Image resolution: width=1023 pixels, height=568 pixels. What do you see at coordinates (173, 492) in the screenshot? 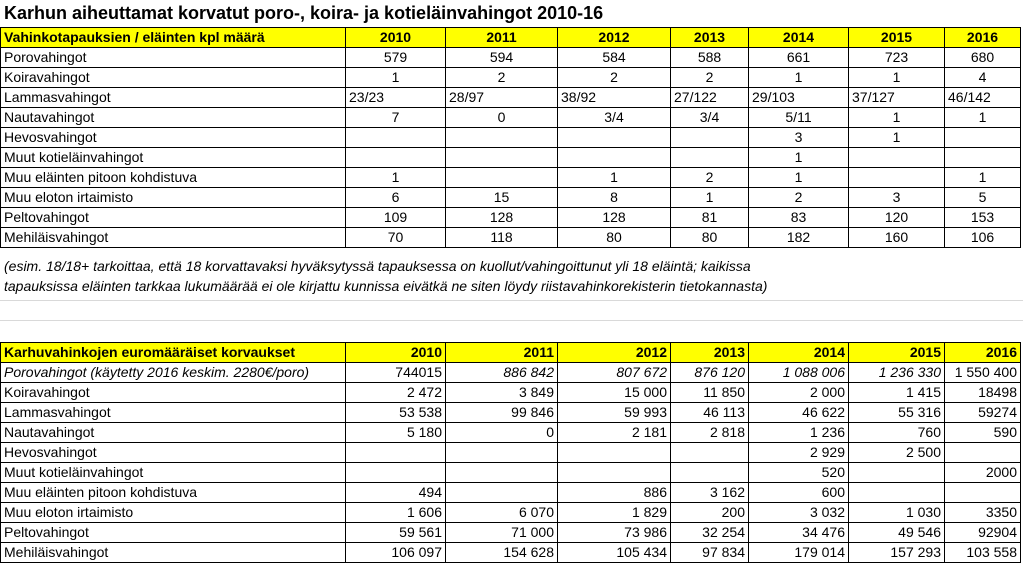
I see `row-label-cell: Muu eläinten pitoon kohdistuva` at bounding box center [173, 492].